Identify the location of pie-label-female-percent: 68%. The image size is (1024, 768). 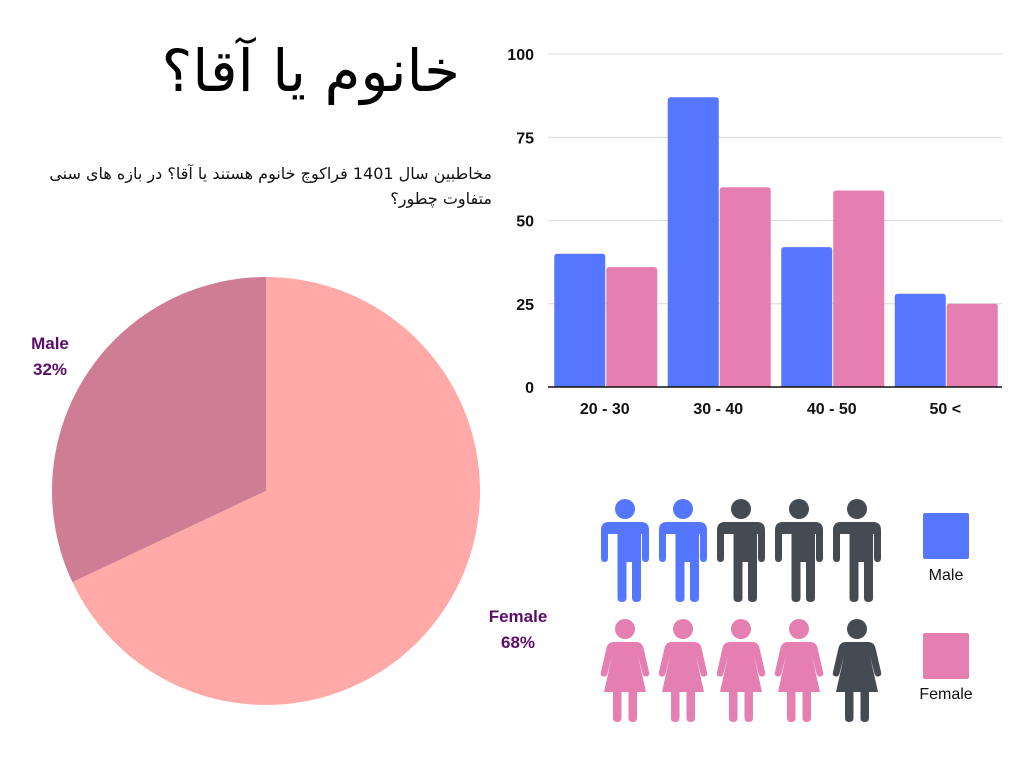
(518, 642).